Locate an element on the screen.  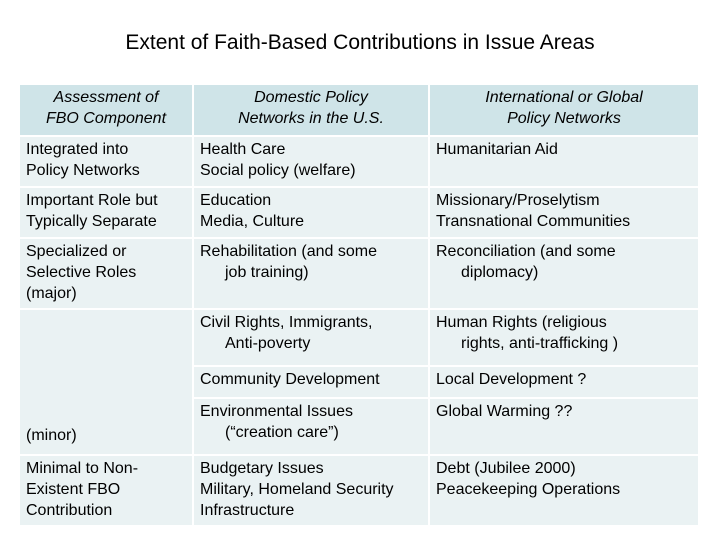
domestic-cell: Civil Rights, Immigrants, Anti-poverty is located at coordinates (311, 337).